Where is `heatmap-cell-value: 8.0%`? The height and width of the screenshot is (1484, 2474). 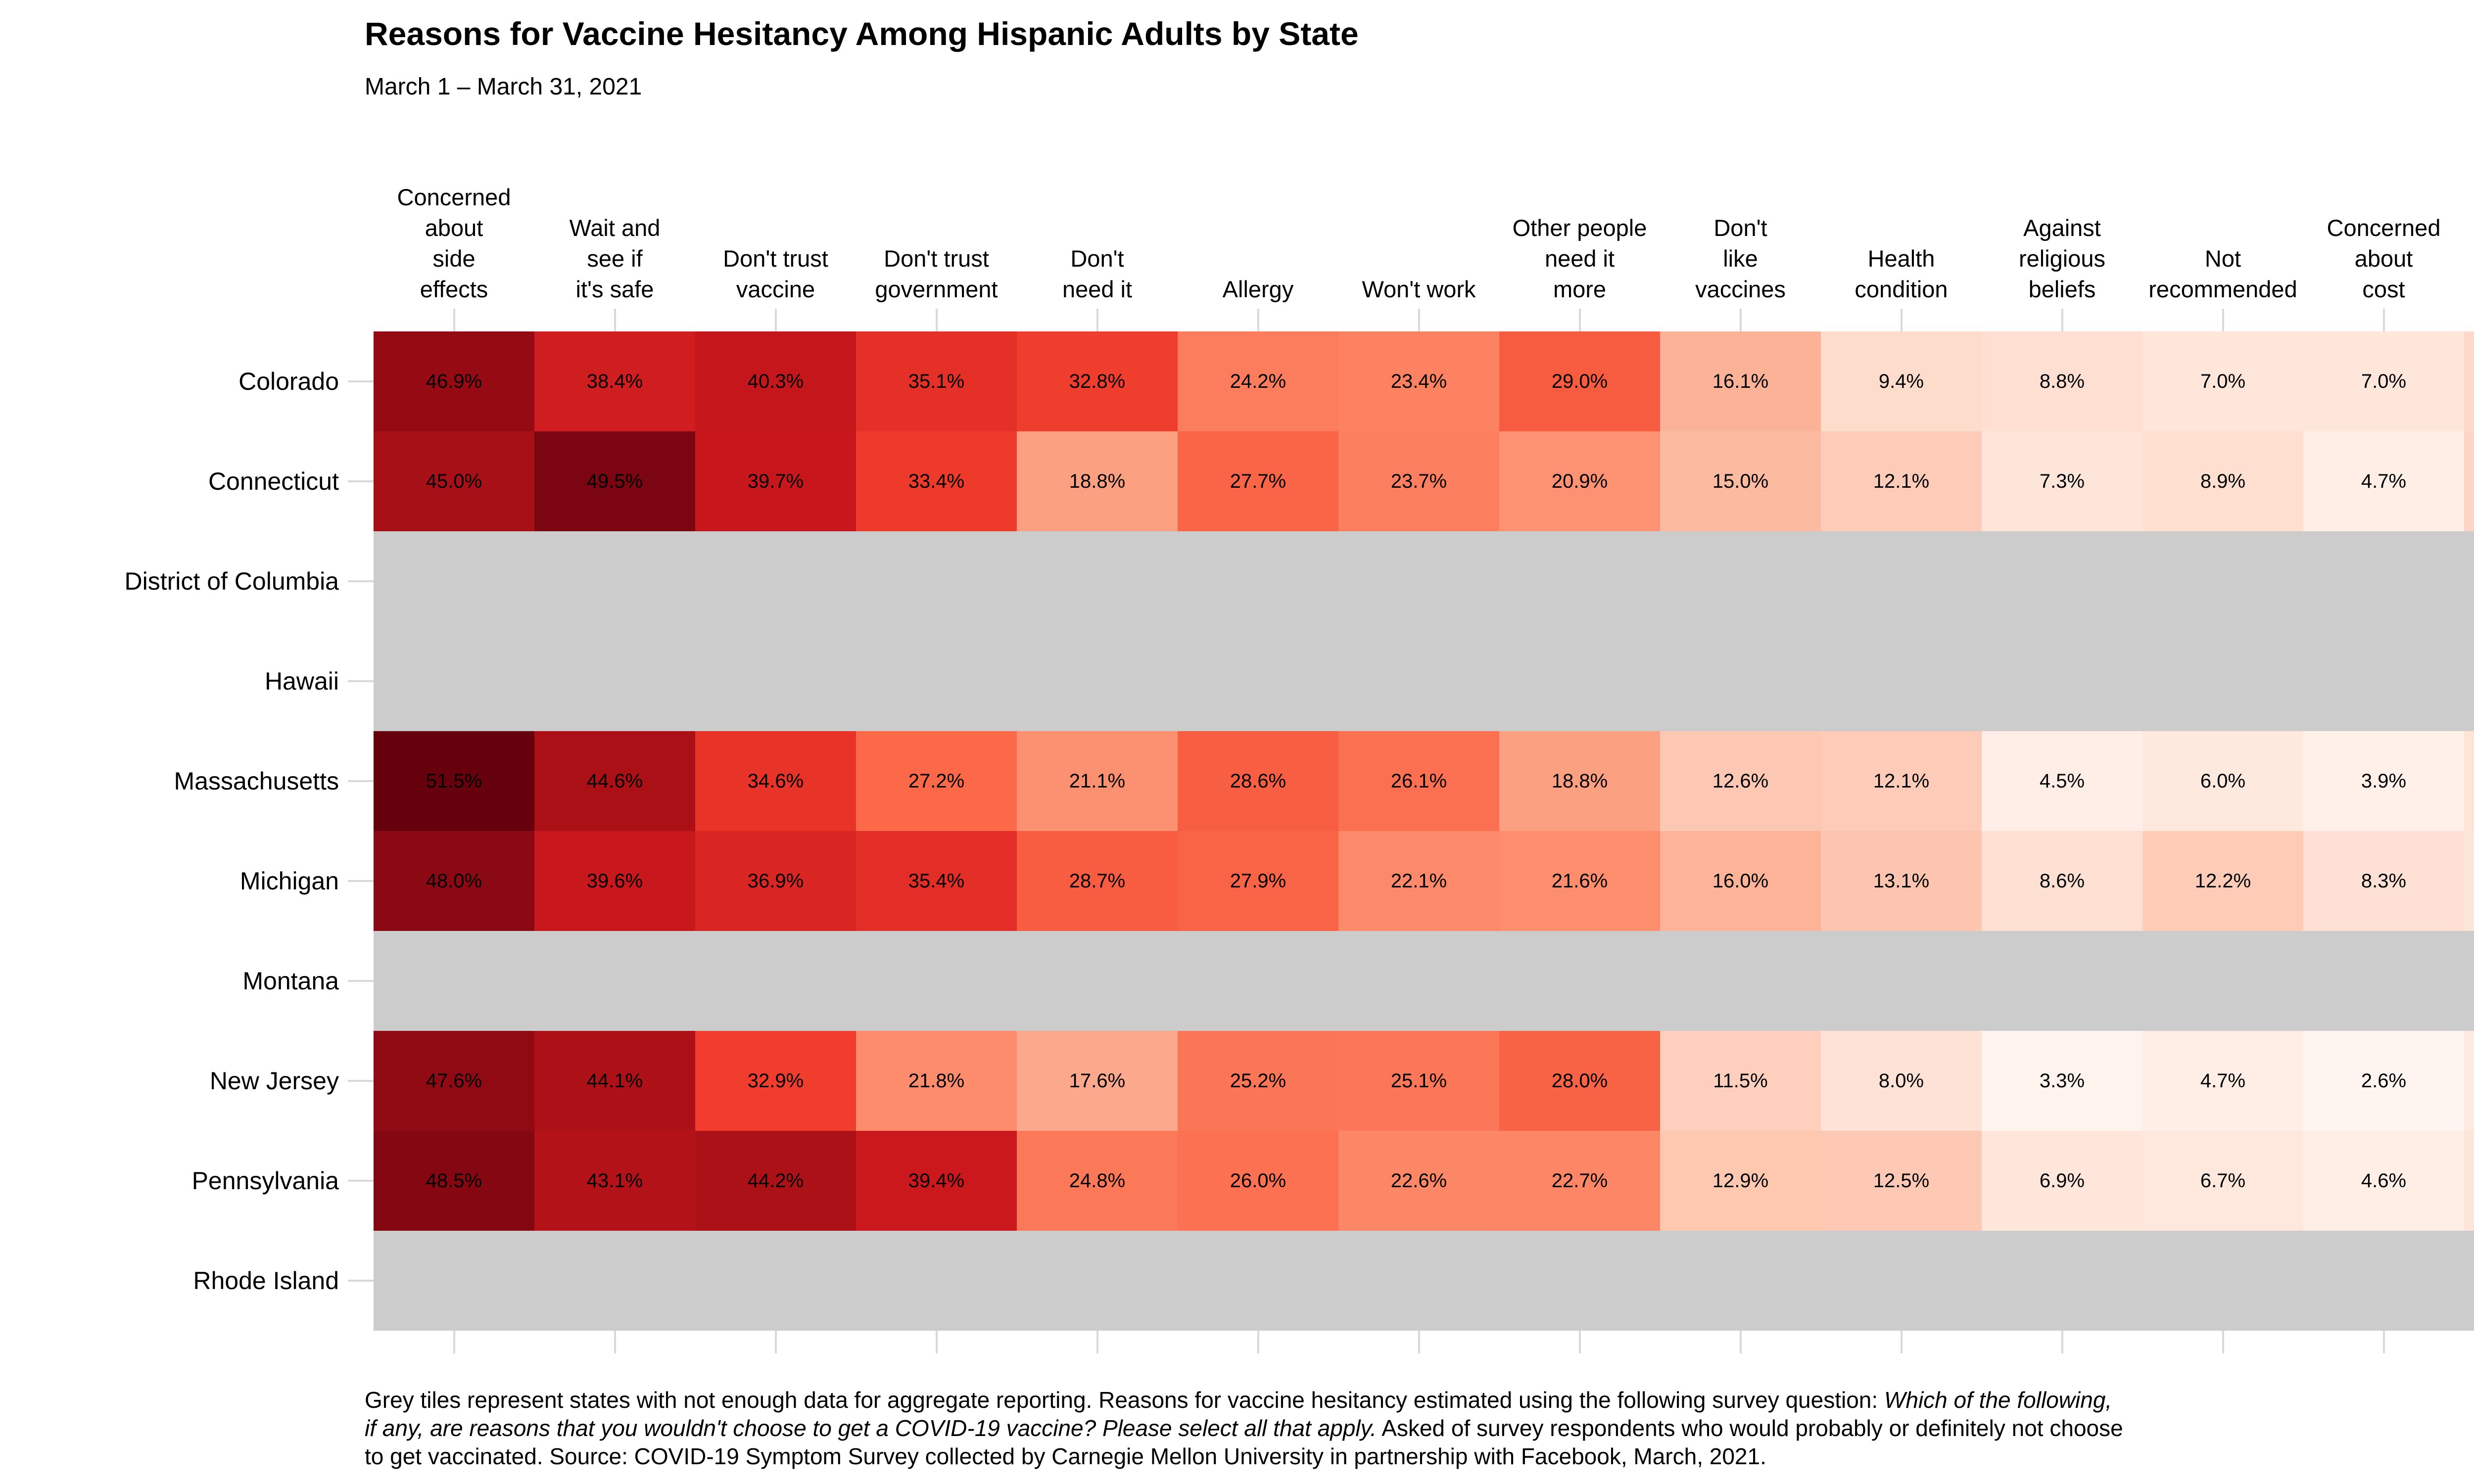 heatmap-cell-value: 8.0% is located at coordinates (1901, 1080).